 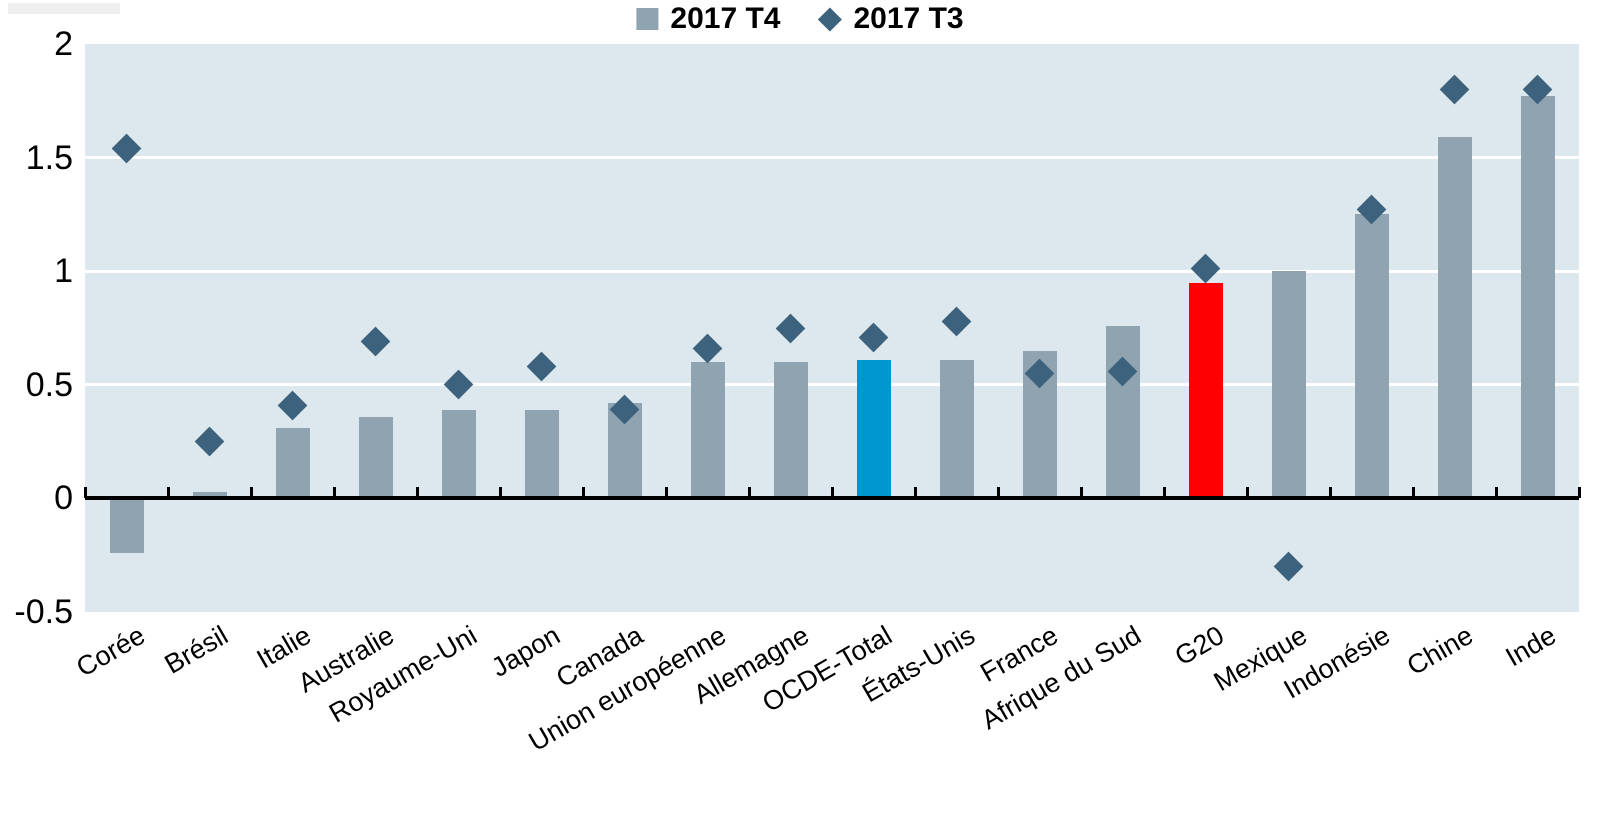 I want to click on bar-Allemagne, so click(x=790, y=430).